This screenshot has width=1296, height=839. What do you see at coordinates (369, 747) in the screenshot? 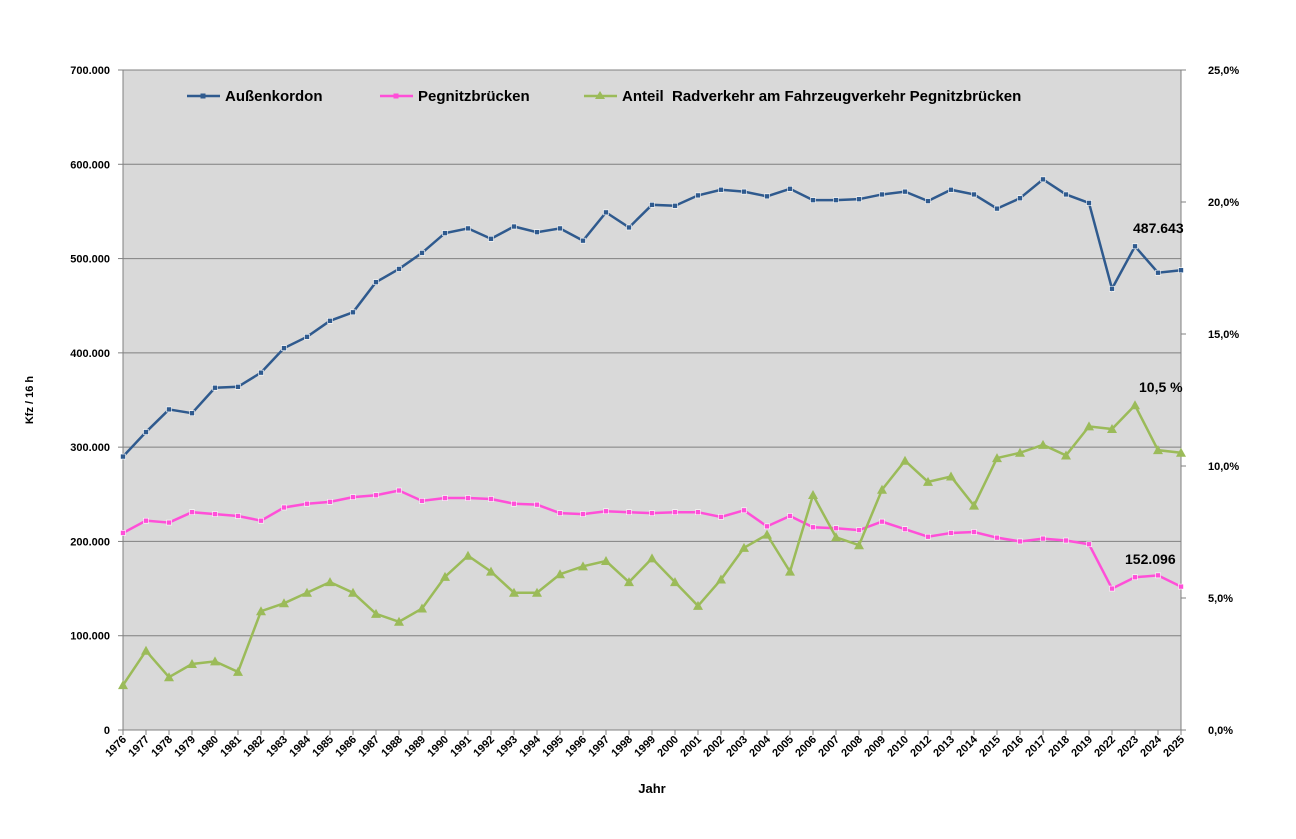
I see `x-tick-label: 1987` at bounding box center [369, 747].